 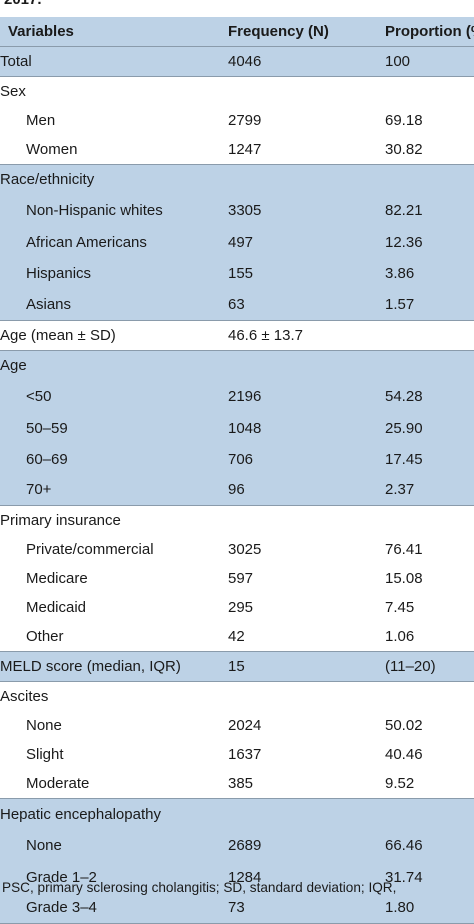 I want to click on row-age-70-plus: 70+ 96 2.37, so click(x=237, y=490).